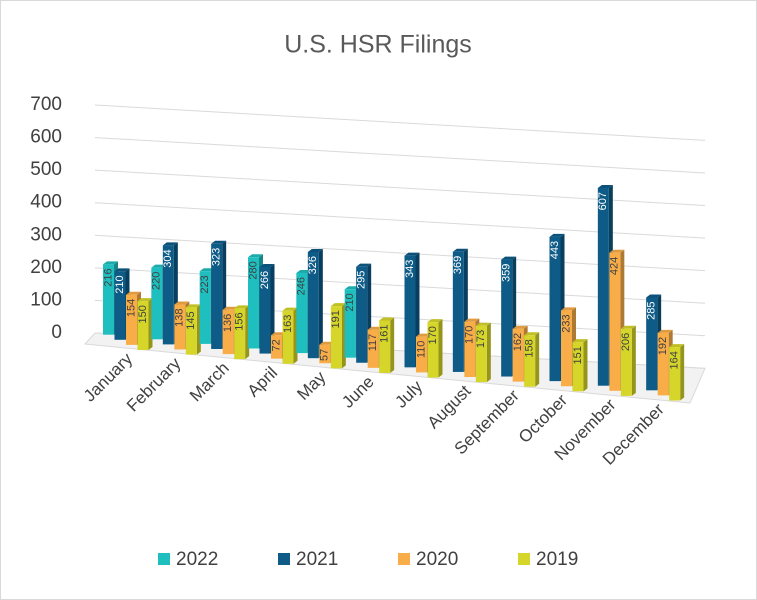 The height and width of the screenshot is (600, 757). Describe the element at coordinates (433, 335) in the screenshot. I see `value-label: 170` at that location.